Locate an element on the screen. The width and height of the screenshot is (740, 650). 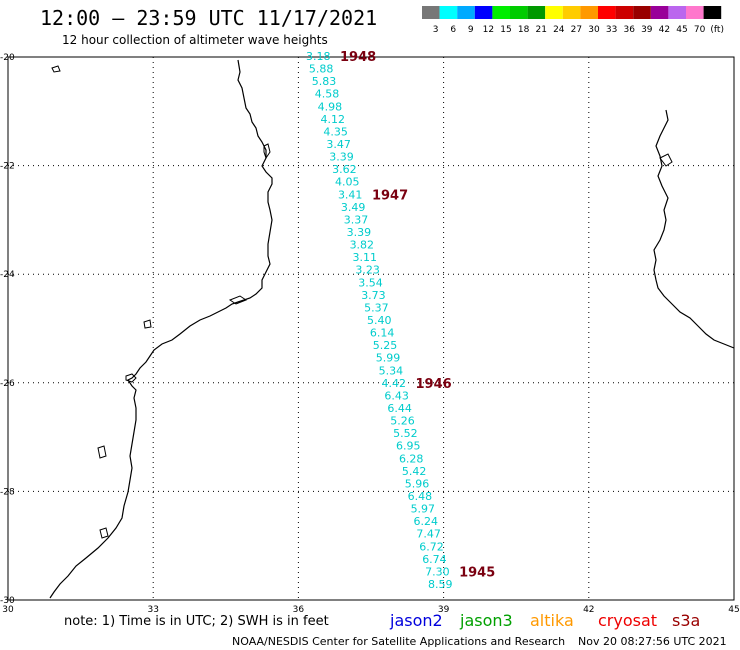
swh-value: 5.96 is located at coordinates (417, 483).